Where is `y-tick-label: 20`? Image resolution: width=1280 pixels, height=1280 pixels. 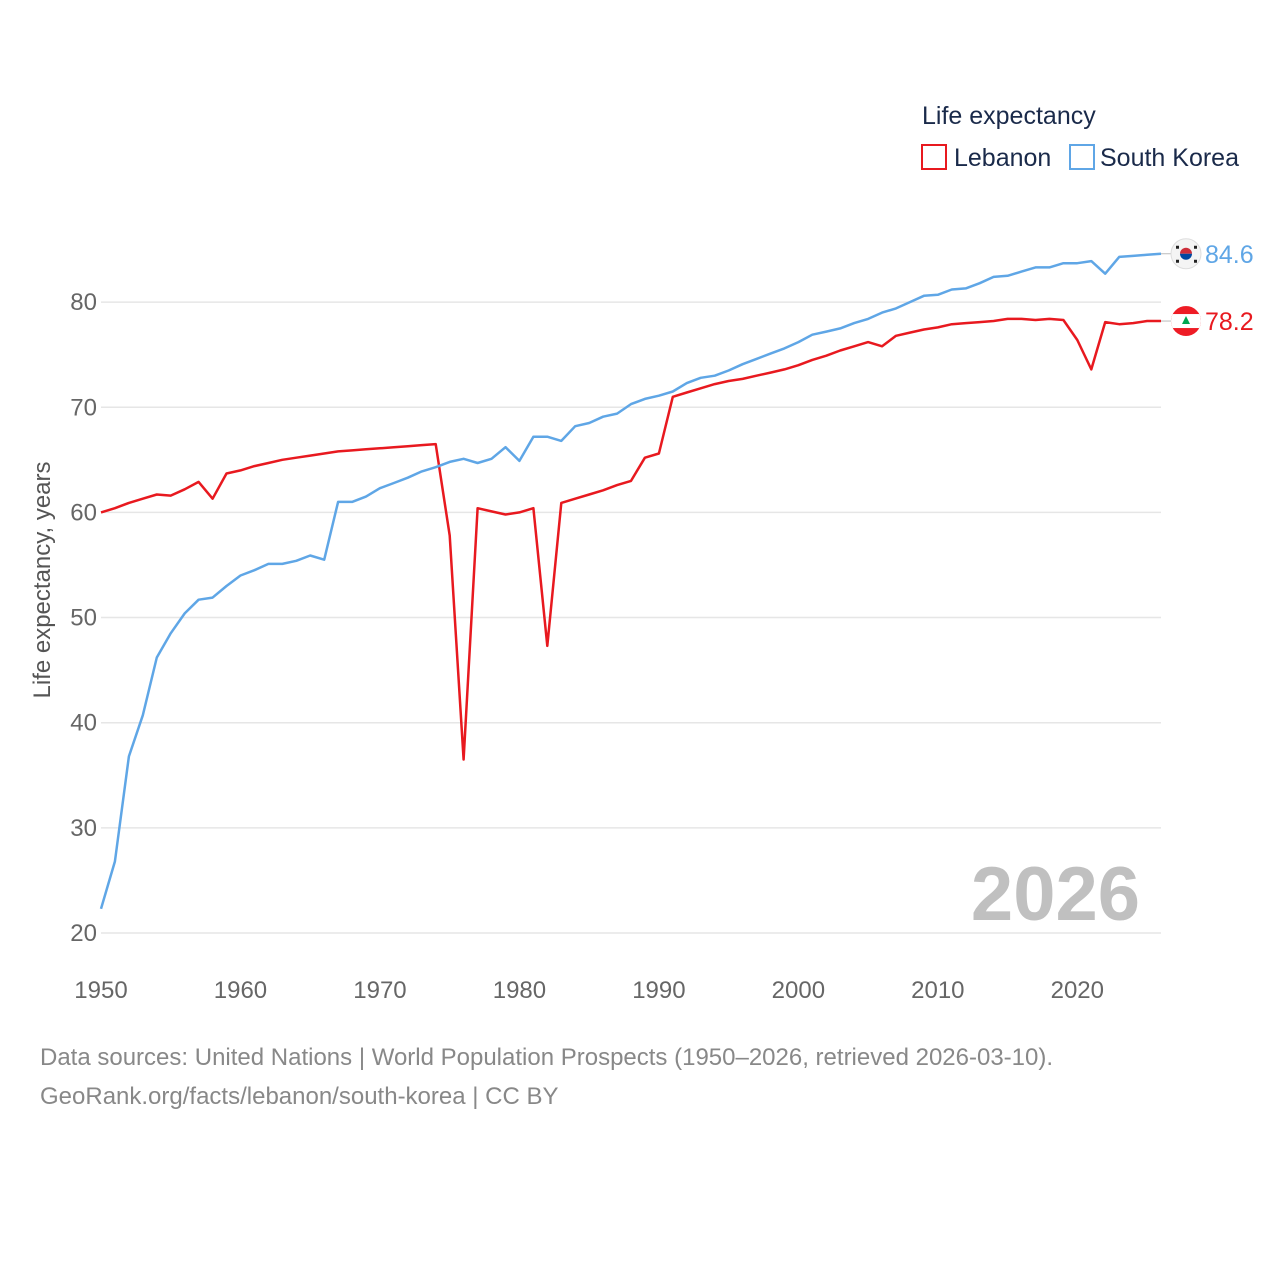
y-tick-label: 20 is located at coordinates (83, 933).